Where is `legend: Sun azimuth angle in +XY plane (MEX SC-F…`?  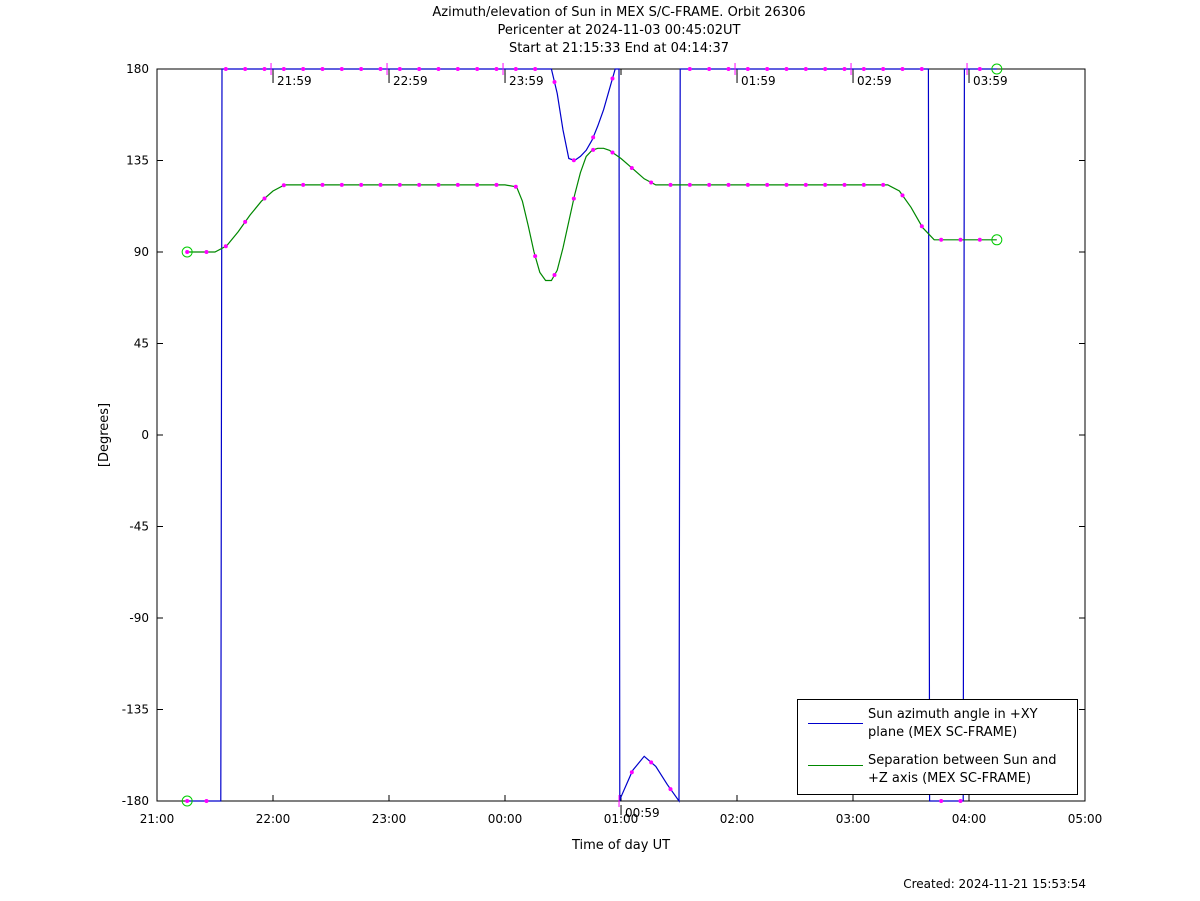
legend: Sun azimuth angle in +XY plane (MEX SC-F… is located at coordinates (937, 747).